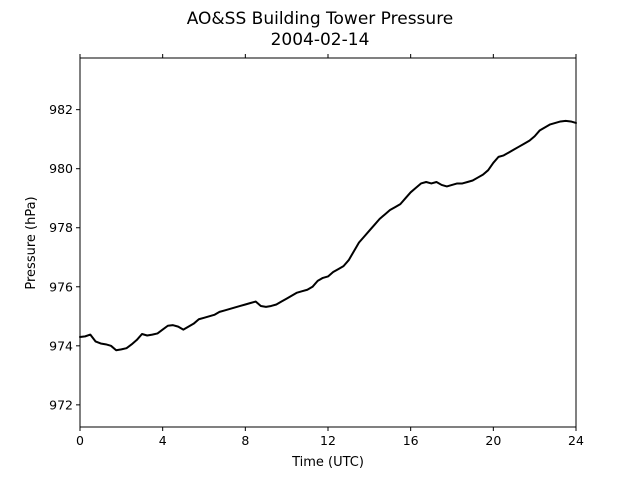  What do you see at coordinates (61, 109) in the screenshot?
I see `y-tick-label: 982` at bounding box center [61, 109].